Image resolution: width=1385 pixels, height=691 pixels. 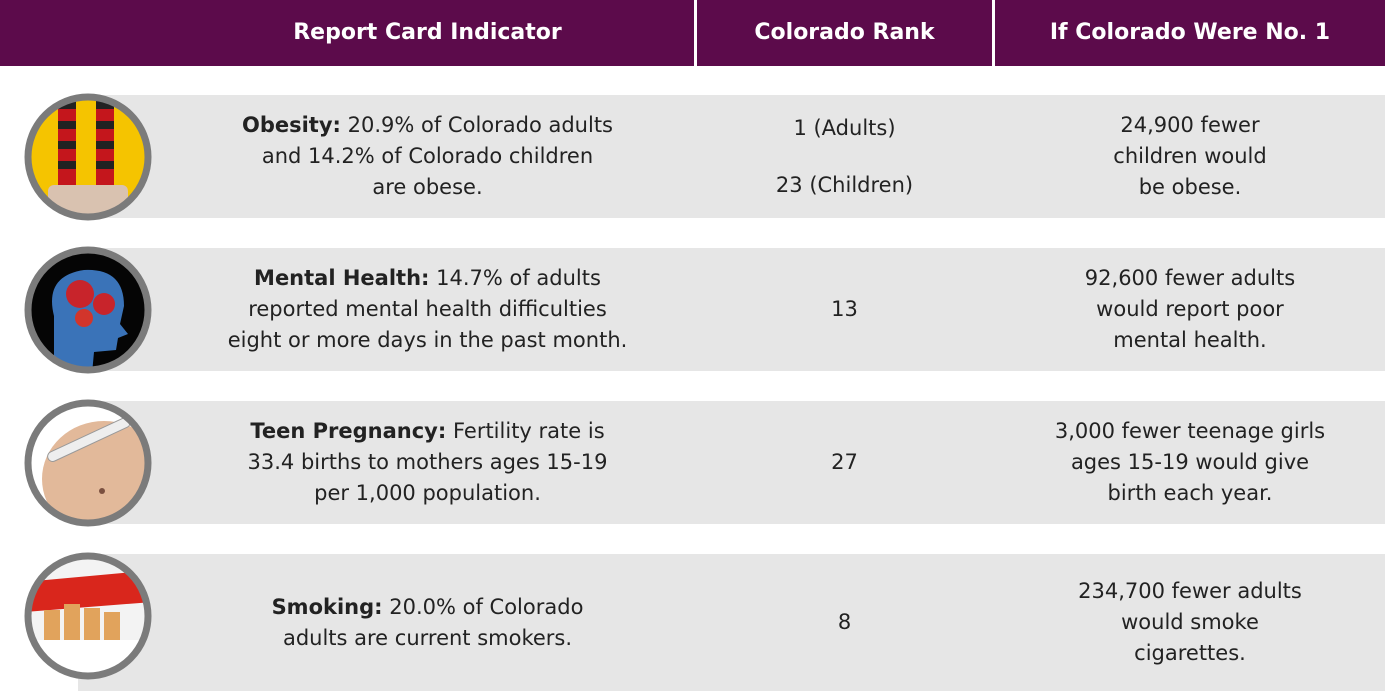 What do you see at coordinates (1190, 653) in the screenshot?
I see `impact-line: cigarettes.` at bounding box center [1190, 653].